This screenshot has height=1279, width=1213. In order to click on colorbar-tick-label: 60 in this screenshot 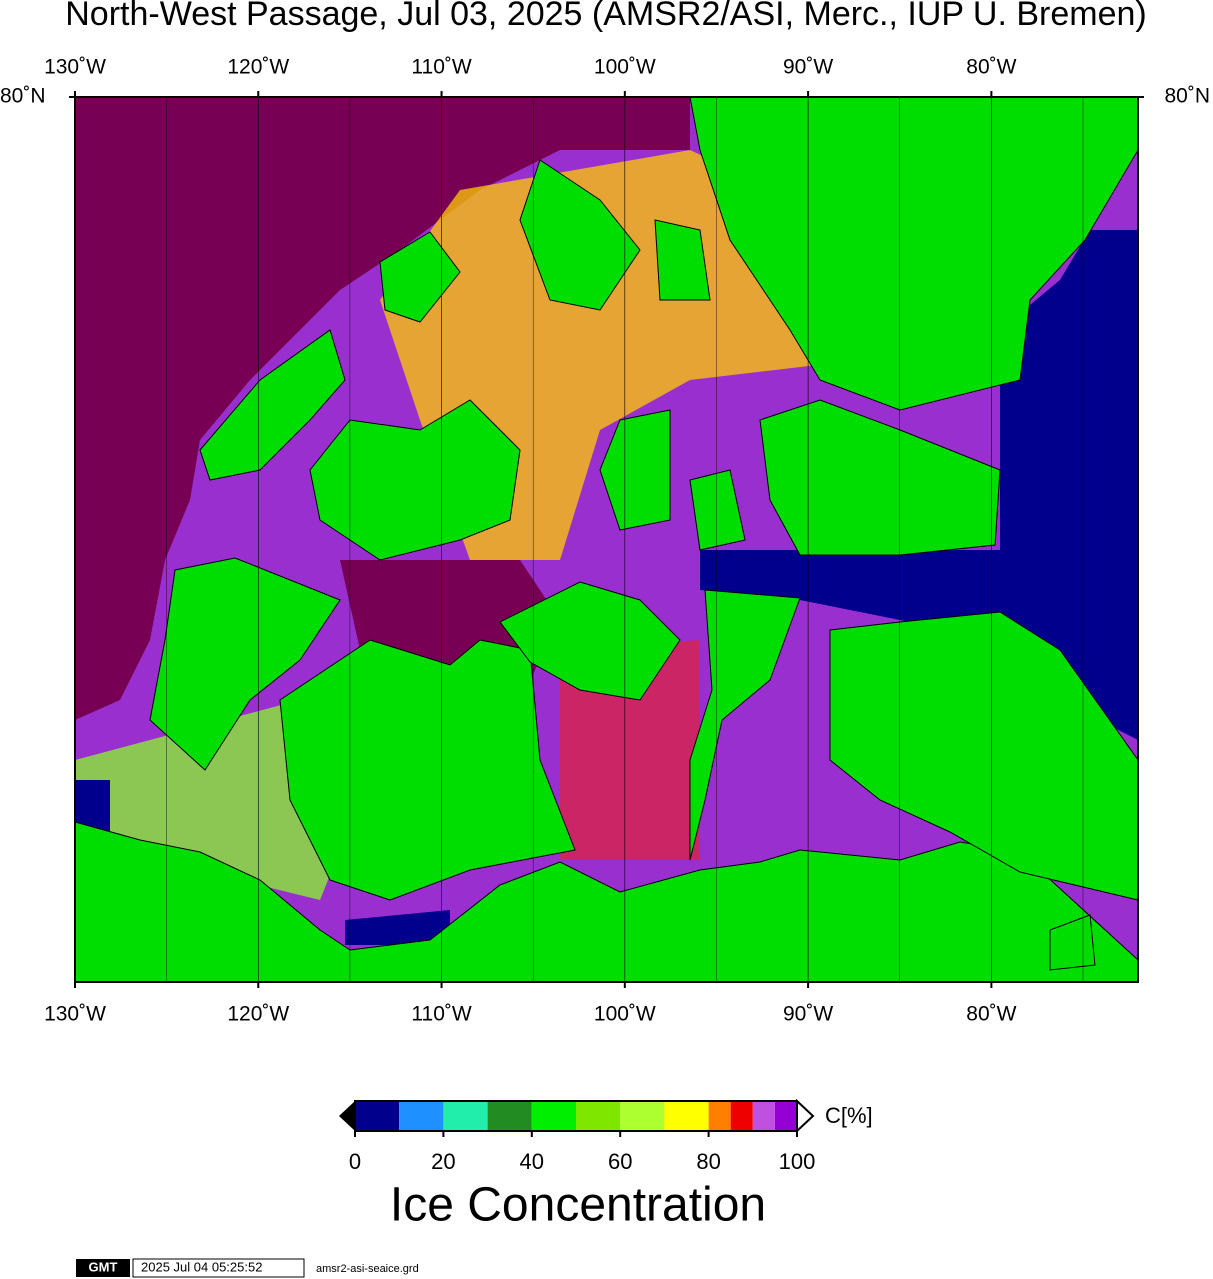, I will do `click(620, 1161)`.